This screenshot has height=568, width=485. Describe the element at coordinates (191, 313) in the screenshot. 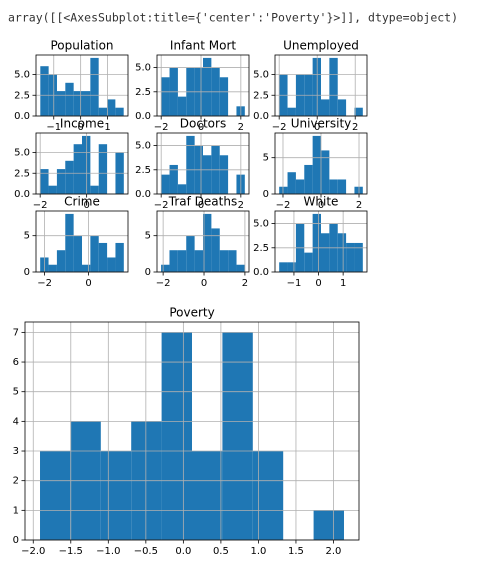

I see `chart-title: Poverty` at that location.